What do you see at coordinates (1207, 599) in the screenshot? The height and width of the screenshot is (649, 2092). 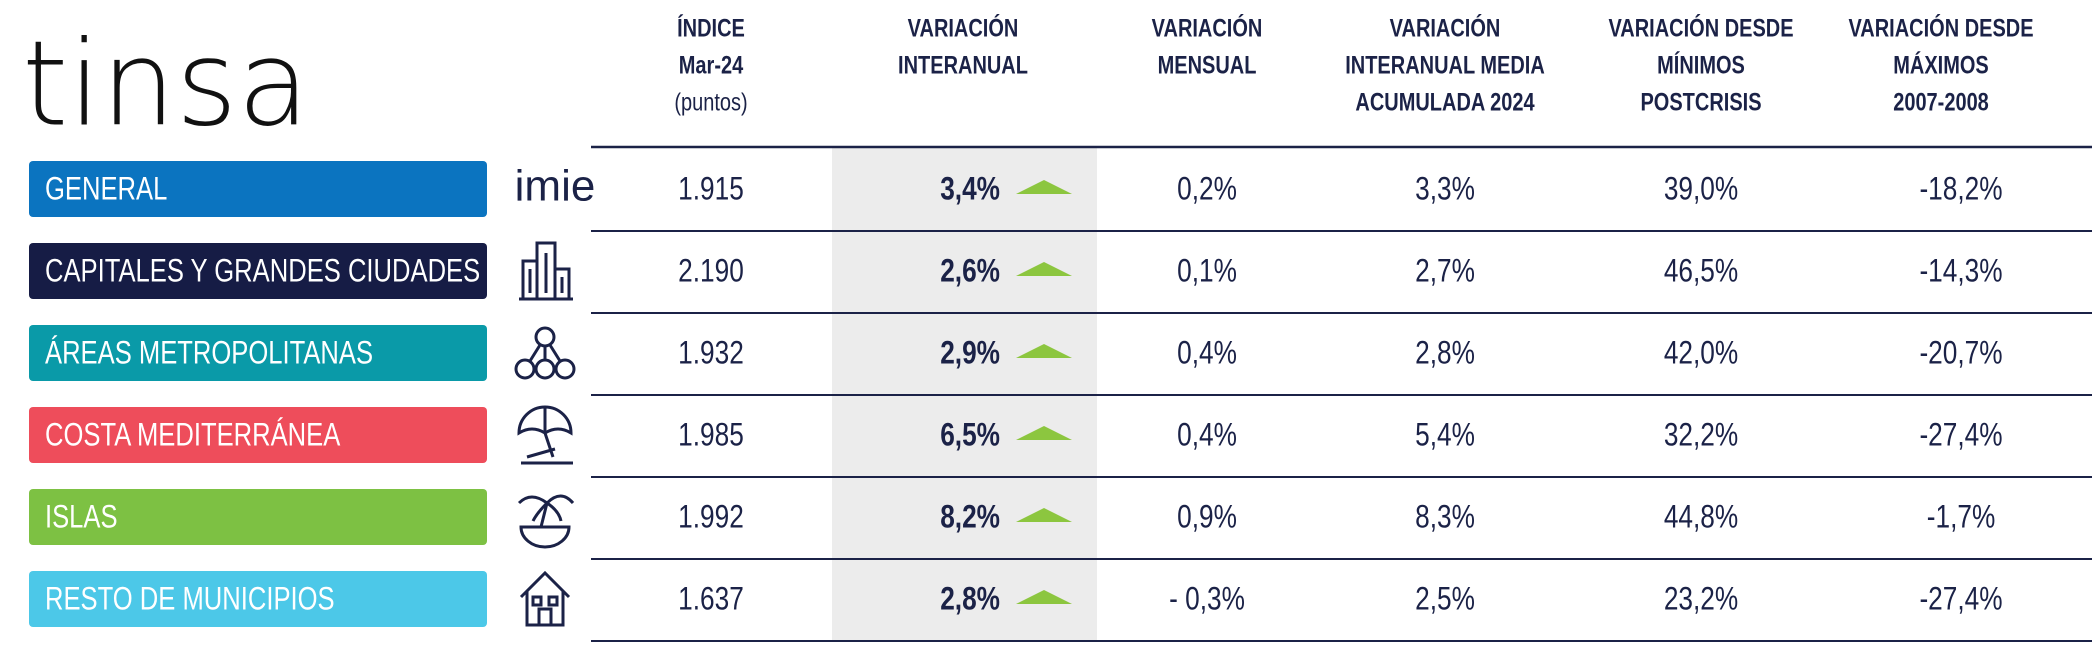 I see `cell-value: - 0,3%` at bounding box center [1207, 599].